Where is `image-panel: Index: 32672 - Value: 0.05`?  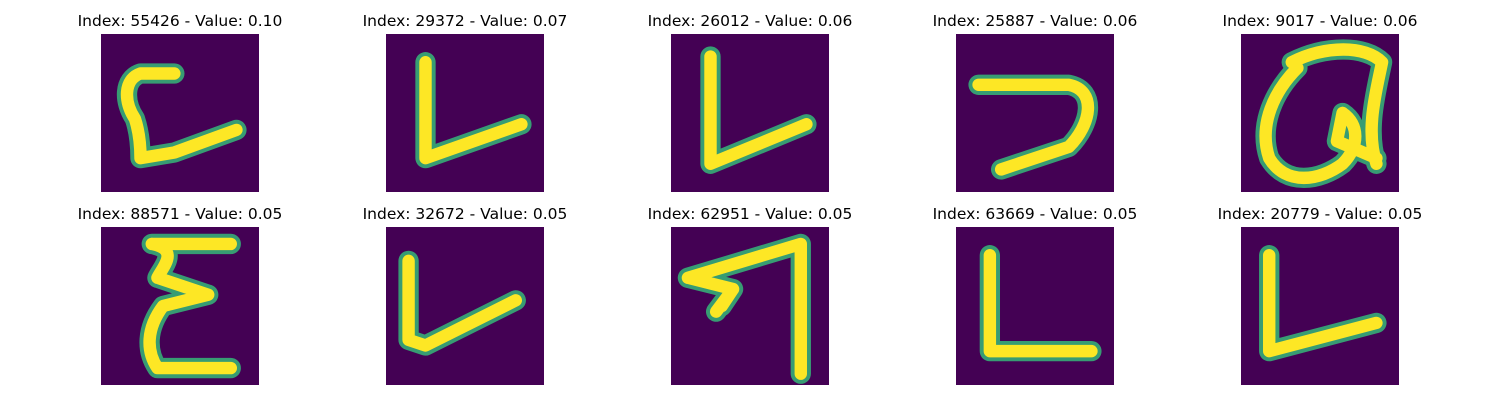
image-panel: Index: 32672 - Value: 0.05 is located at coordinates (465, 300).